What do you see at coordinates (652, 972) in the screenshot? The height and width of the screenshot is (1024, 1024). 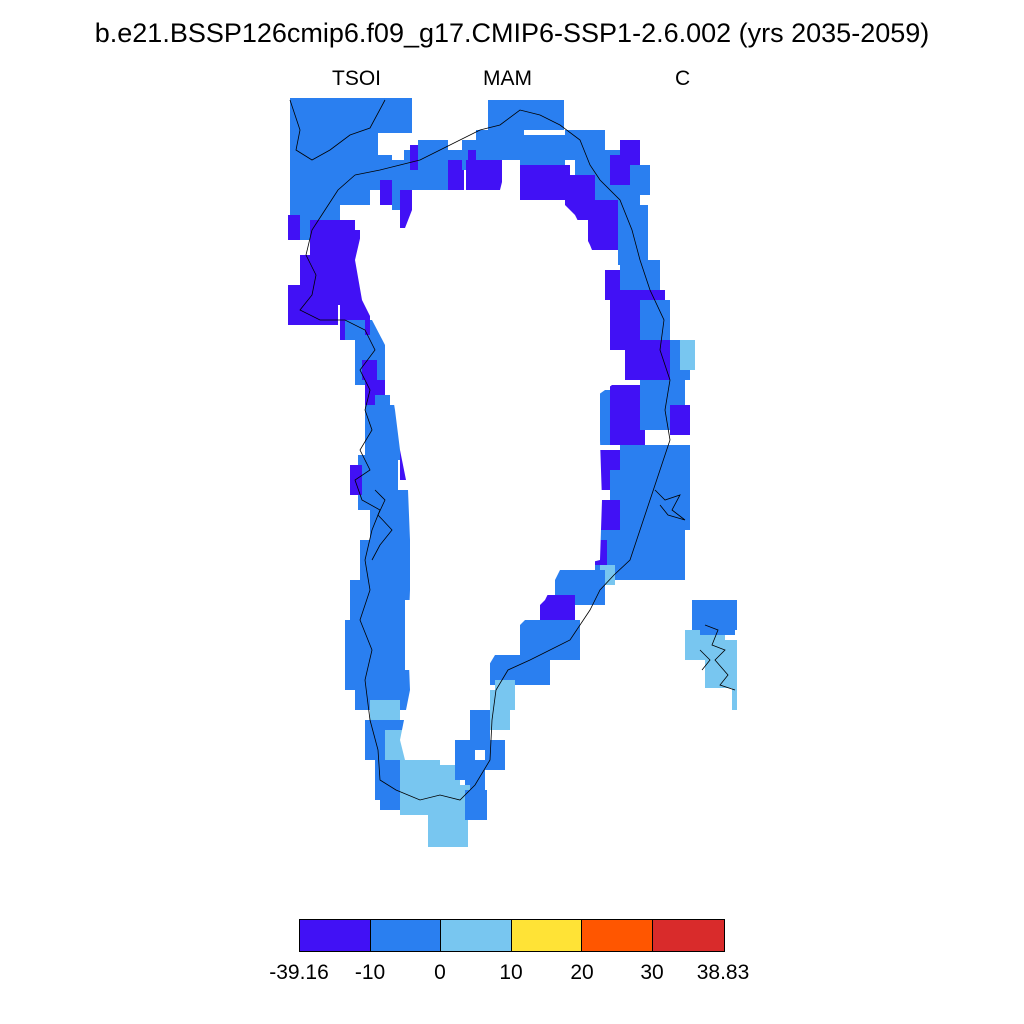 I see `colorbar-label-6: 30` at bounding box center [652, 972].